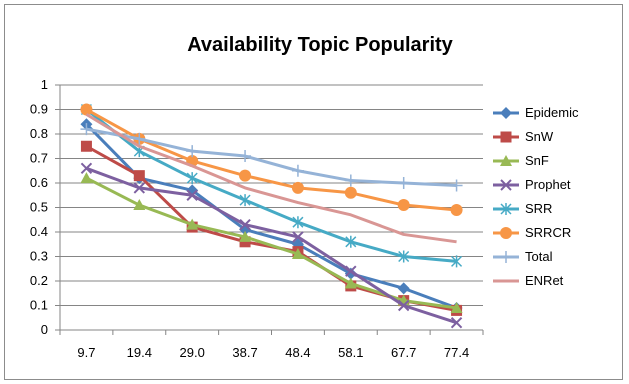 The width and height of the screenshot is (629, 384). I want to click on x-tick-label: 77.4, so click(456, 352).